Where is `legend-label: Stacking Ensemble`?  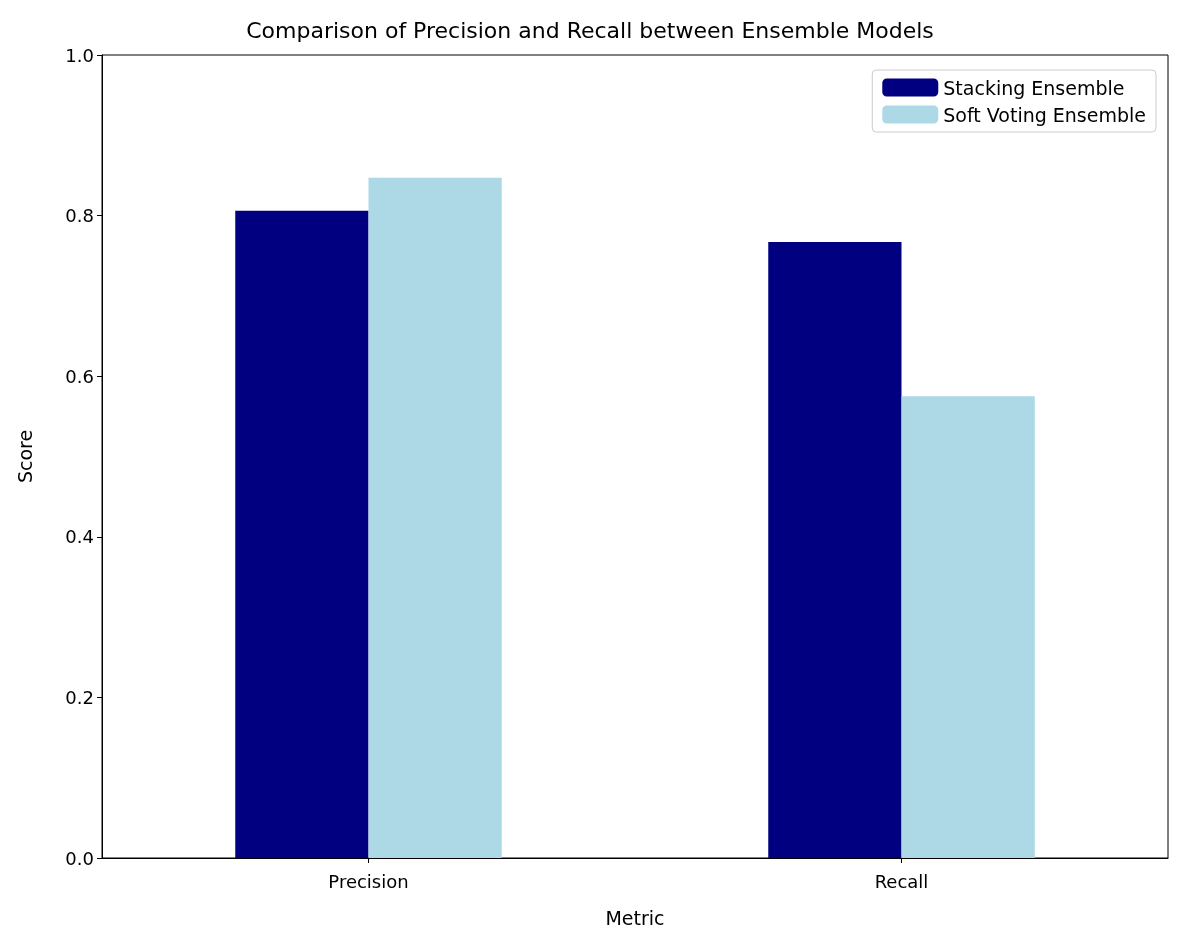
legend-label: Stacking Ensemble is located at coordinates (1034, 87).